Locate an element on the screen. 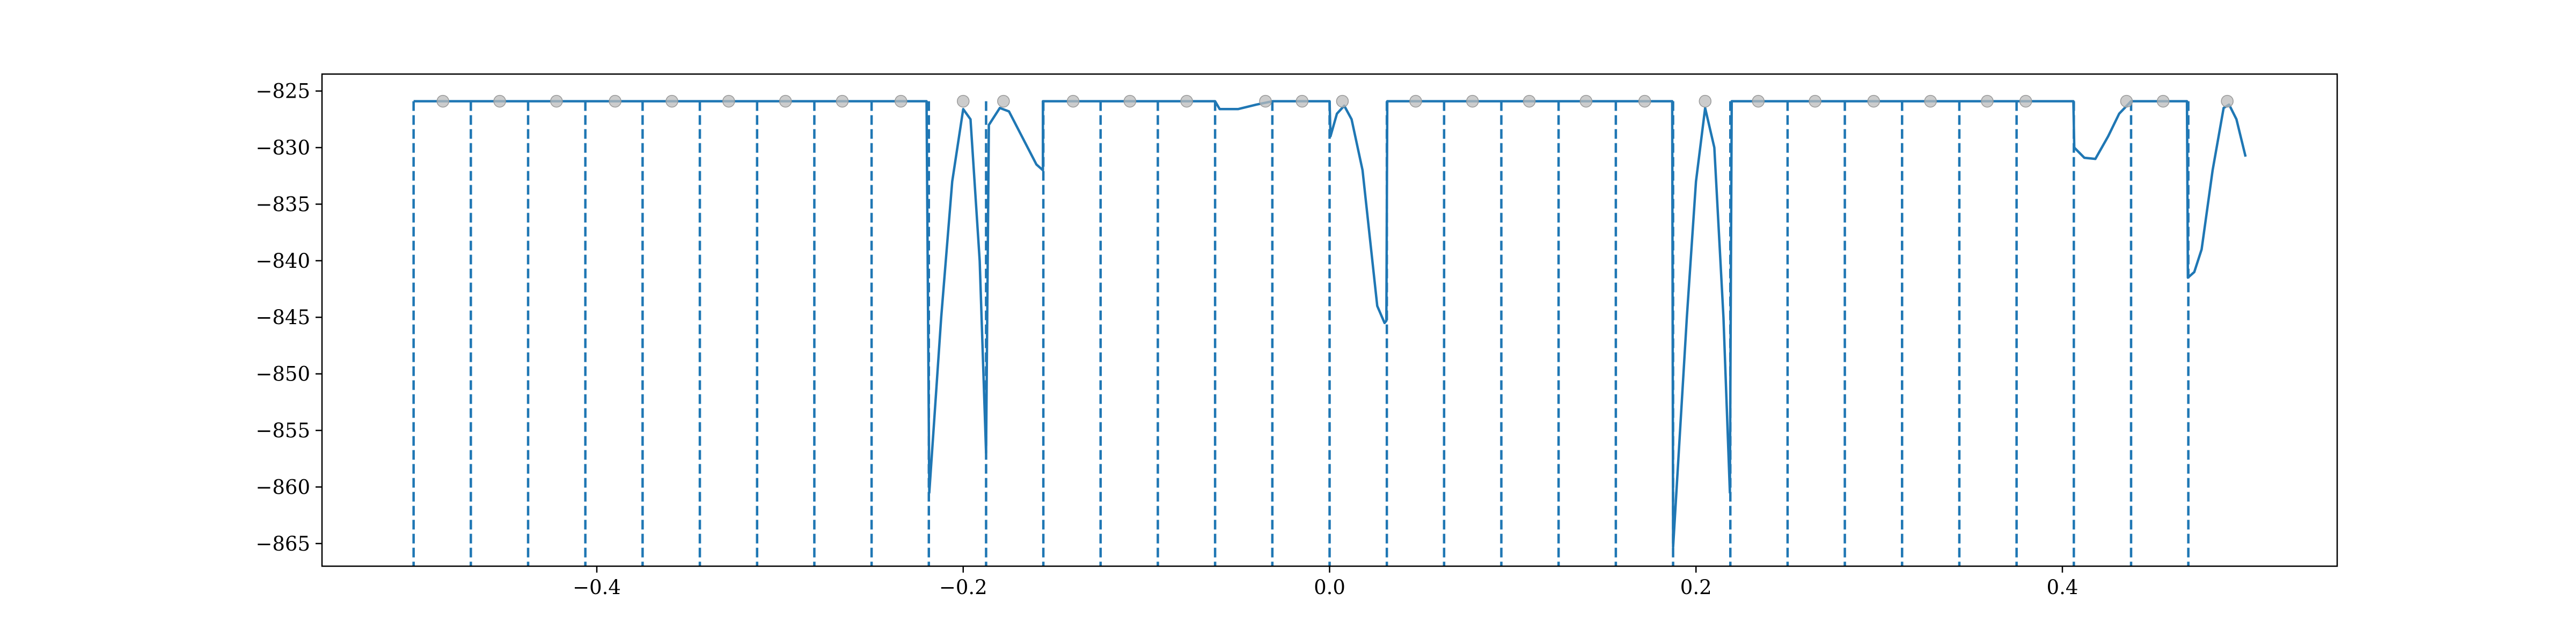 This screenshot has height=644, width=2576. x-tick-label-2: 0.0 is located at coordinates (1329, 587).